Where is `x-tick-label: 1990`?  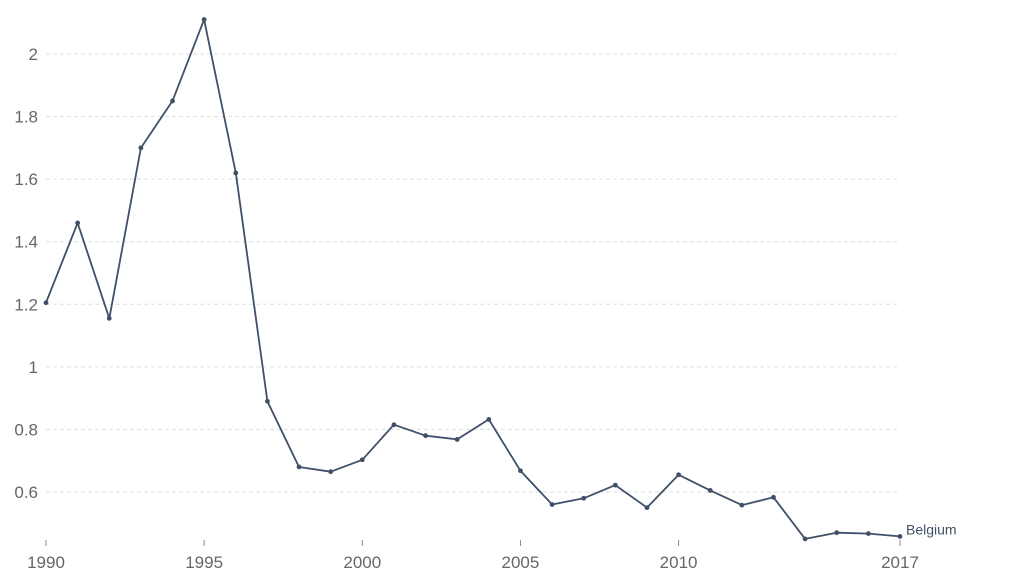 x-tick-label: 1990 is located at coordinates (46, 562).